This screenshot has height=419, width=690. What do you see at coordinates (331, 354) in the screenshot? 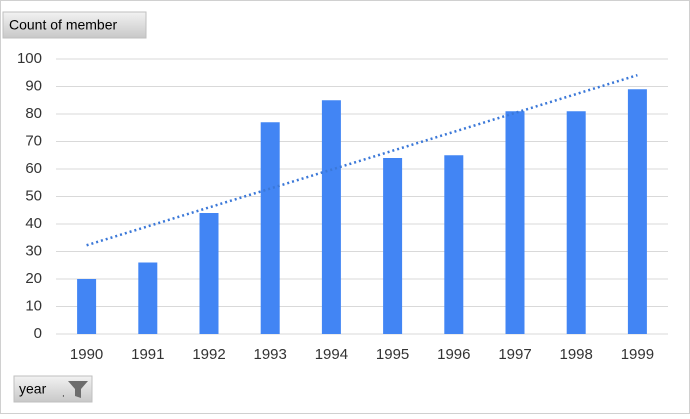
I see `x-tick-label: 1994` at bounding box center [331, 354].